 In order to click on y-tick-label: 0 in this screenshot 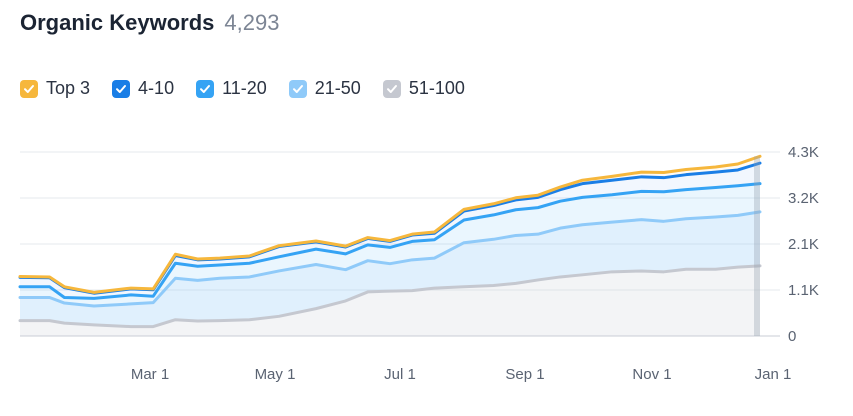, I will do `click(792, 336)`.